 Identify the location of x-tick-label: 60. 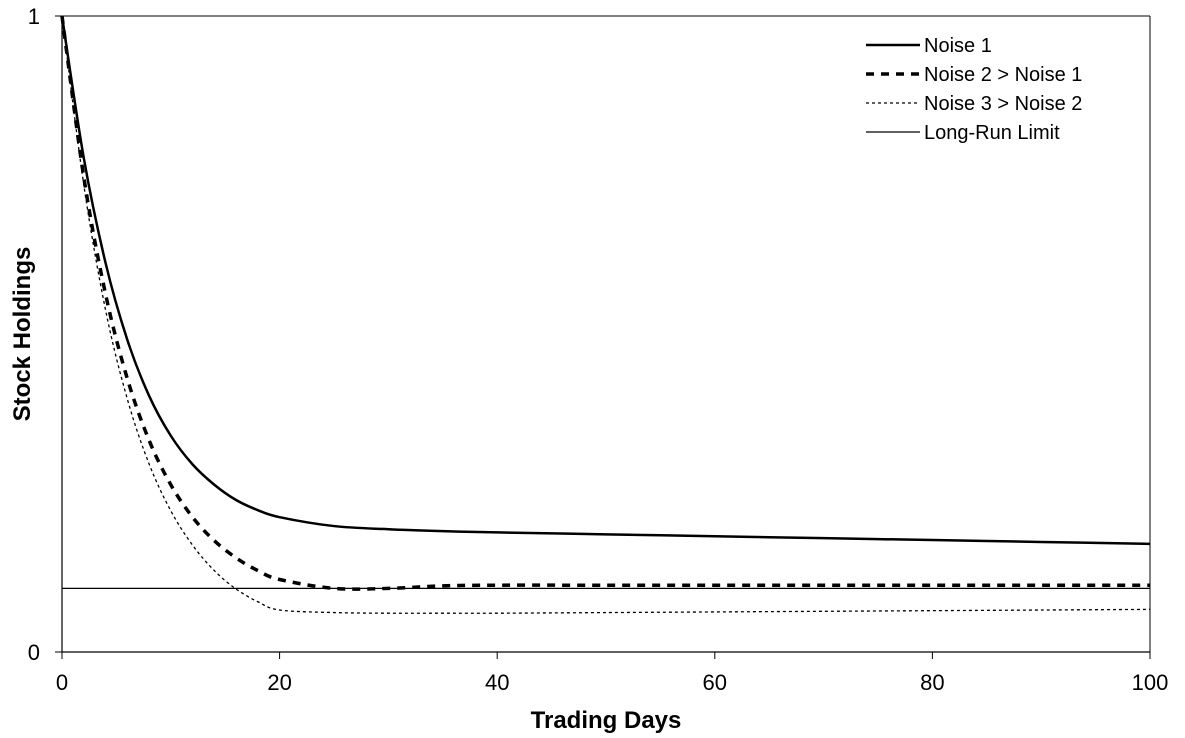
(715, 682).